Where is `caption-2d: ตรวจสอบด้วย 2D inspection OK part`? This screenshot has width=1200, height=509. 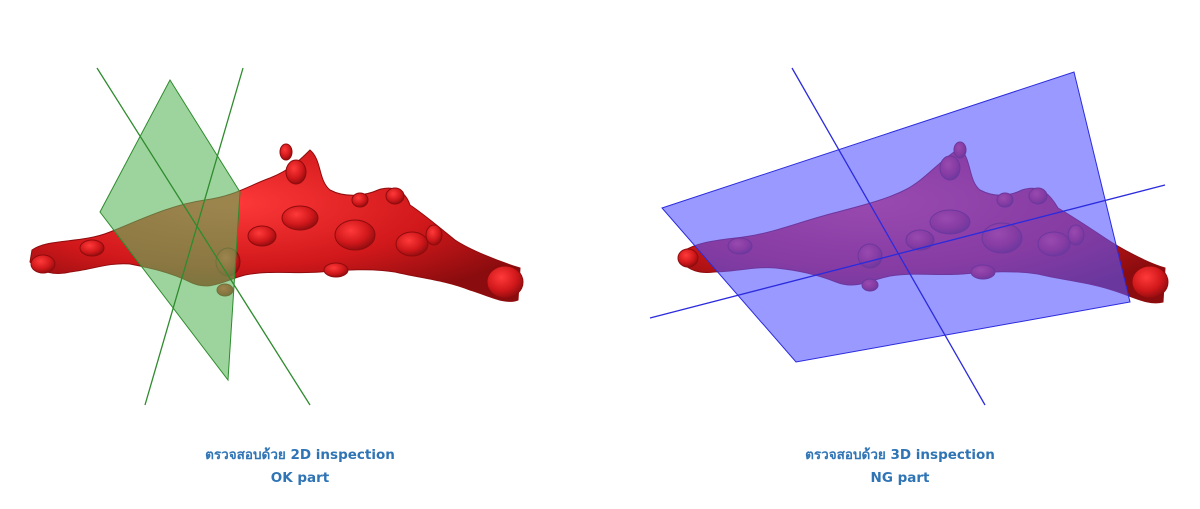 caption-2d: ตรวจสอบด้วย 2D inspection OK part is located at coordinates (300, 467).